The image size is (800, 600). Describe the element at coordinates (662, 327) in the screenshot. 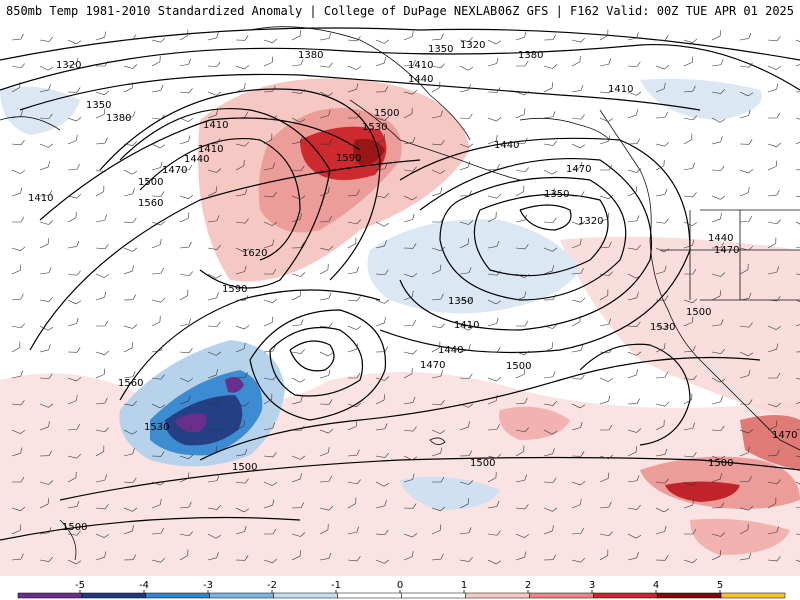

I see `contour-label: 1530` at that location.